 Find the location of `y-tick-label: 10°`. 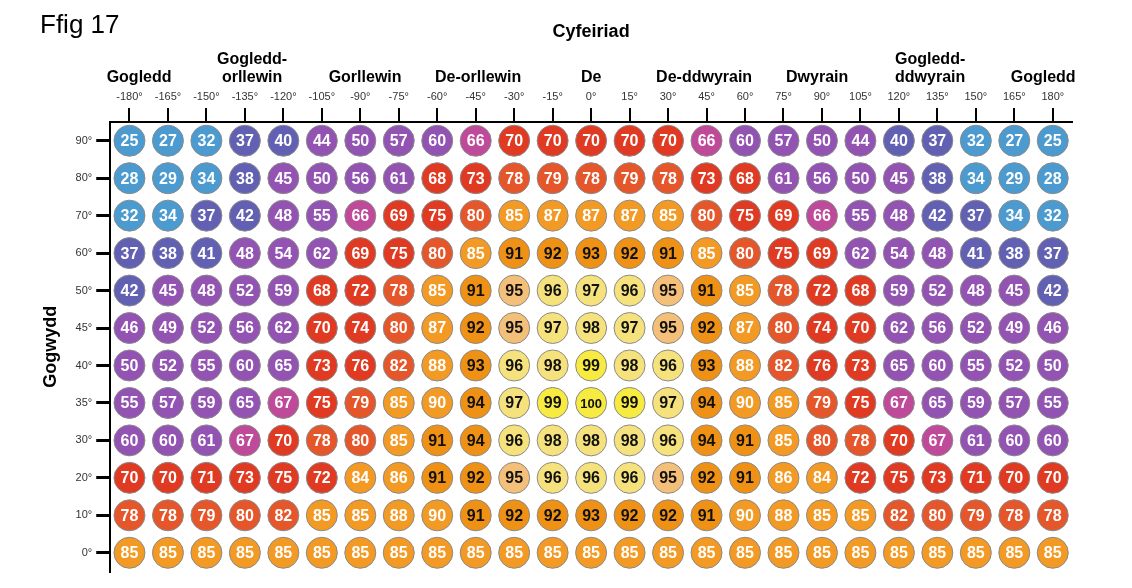

y-tick-label: 10° is located at coordinates (84, 514).